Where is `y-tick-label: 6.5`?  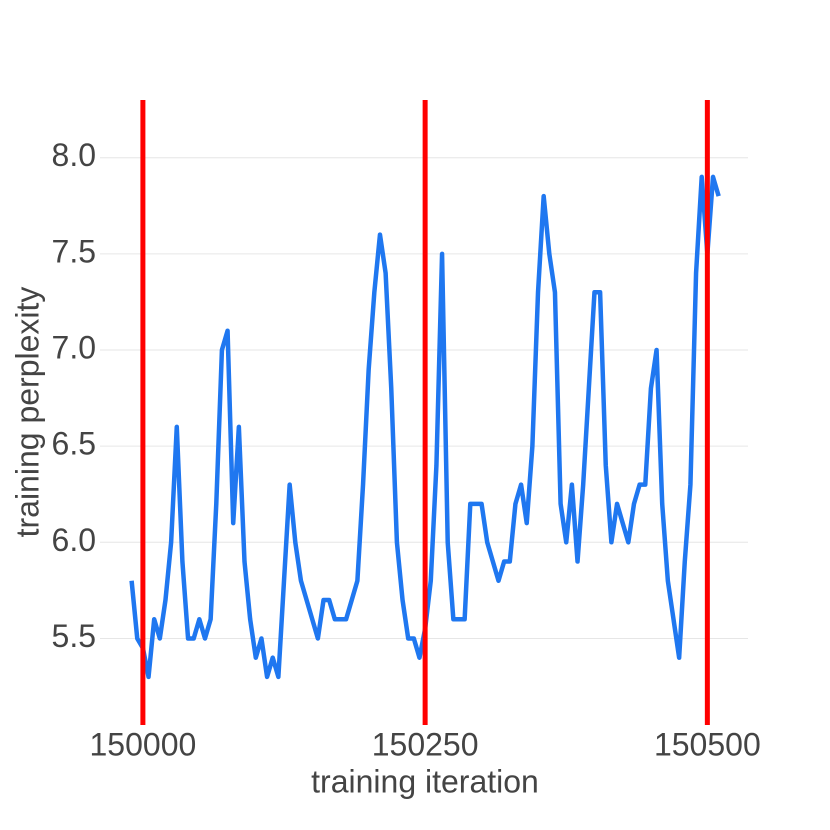
y-tick-label: 6.5 is located at coordinates (74, 444).